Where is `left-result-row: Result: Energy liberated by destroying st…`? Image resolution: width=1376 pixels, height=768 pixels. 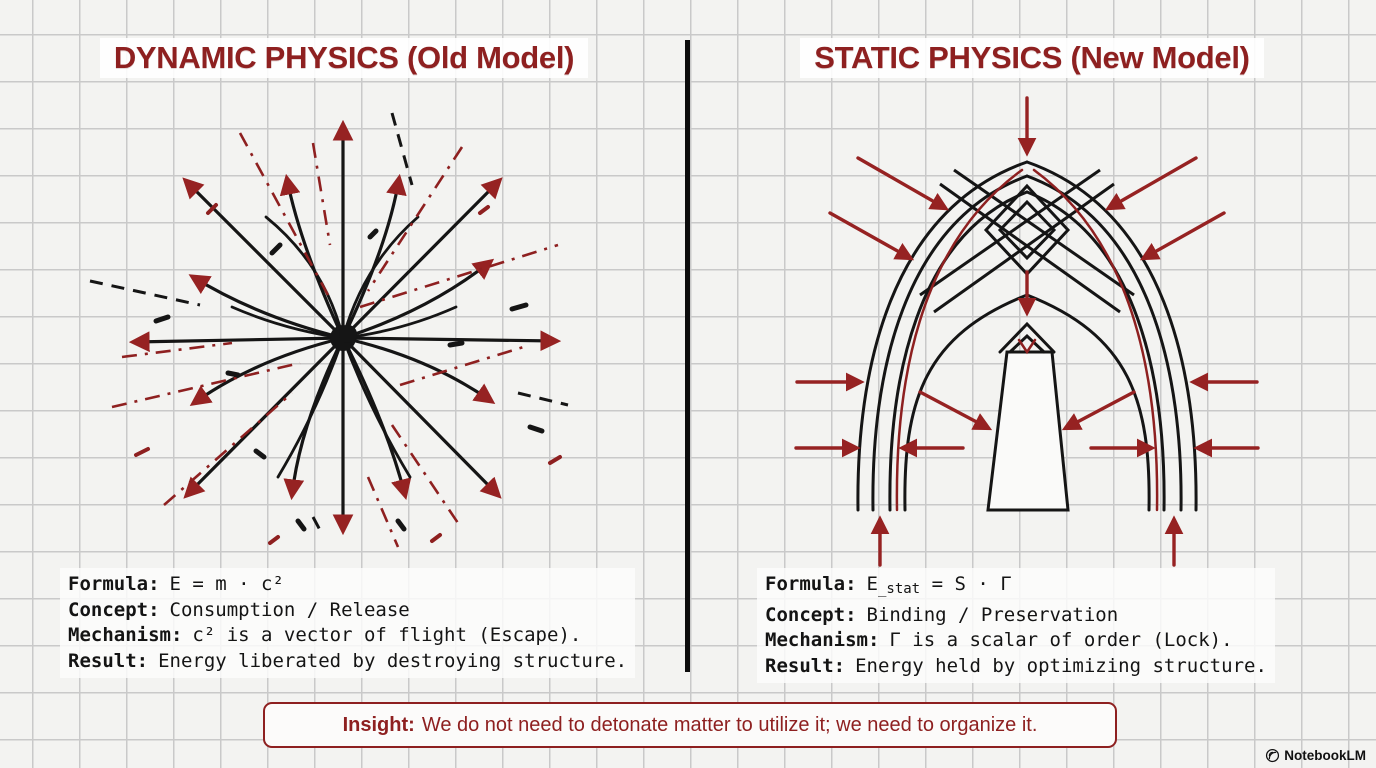
left-result-row: Result: Energy liberated by destroying st… is located at coordinates (347, 662).